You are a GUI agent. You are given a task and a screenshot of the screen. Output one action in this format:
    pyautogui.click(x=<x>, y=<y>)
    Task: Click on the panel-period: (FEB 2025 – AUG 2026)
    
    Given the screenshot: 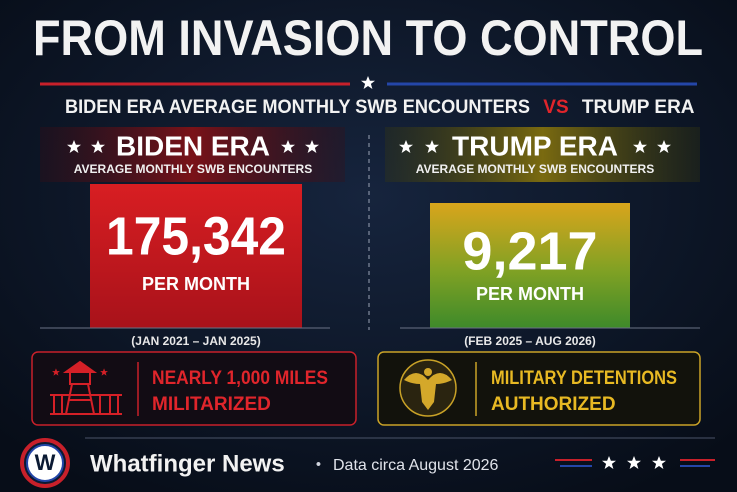 What is the action you would take?
    pyautogui.click(x=530, y=341)
    